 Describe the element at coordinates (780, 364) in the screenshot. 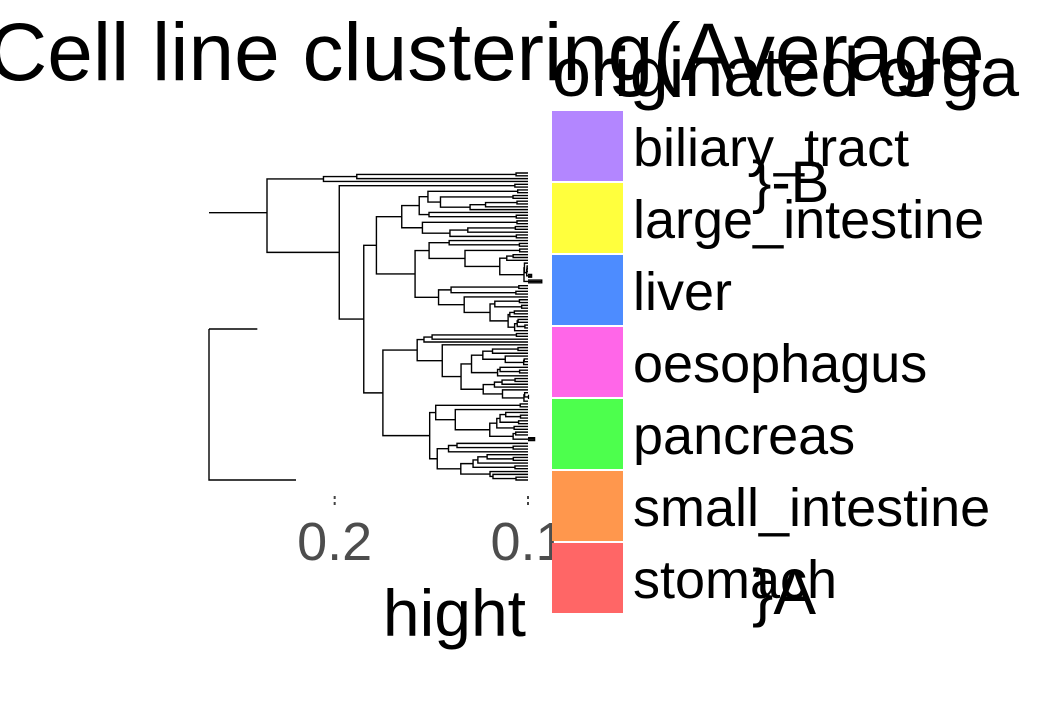

I see `legend-label: oesophagus` at that location.